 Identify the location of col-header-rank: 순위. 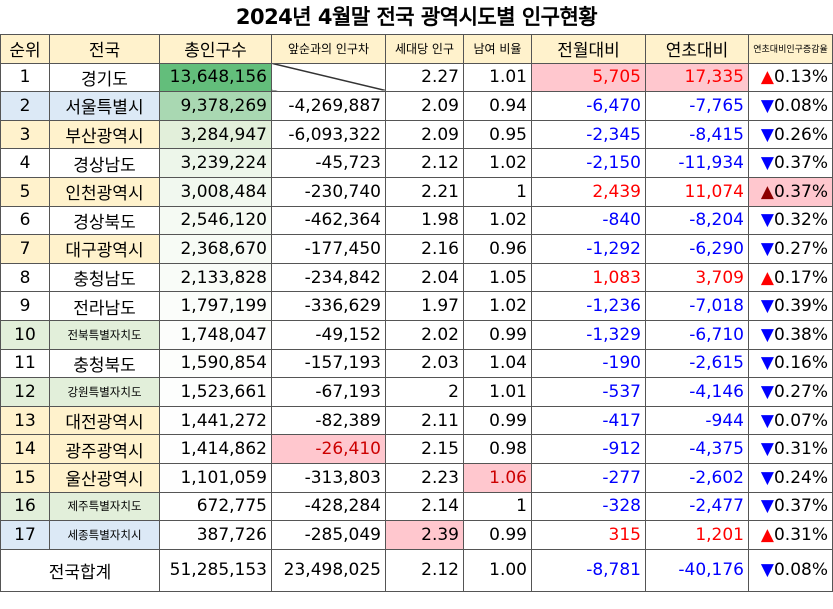
(25, 49).